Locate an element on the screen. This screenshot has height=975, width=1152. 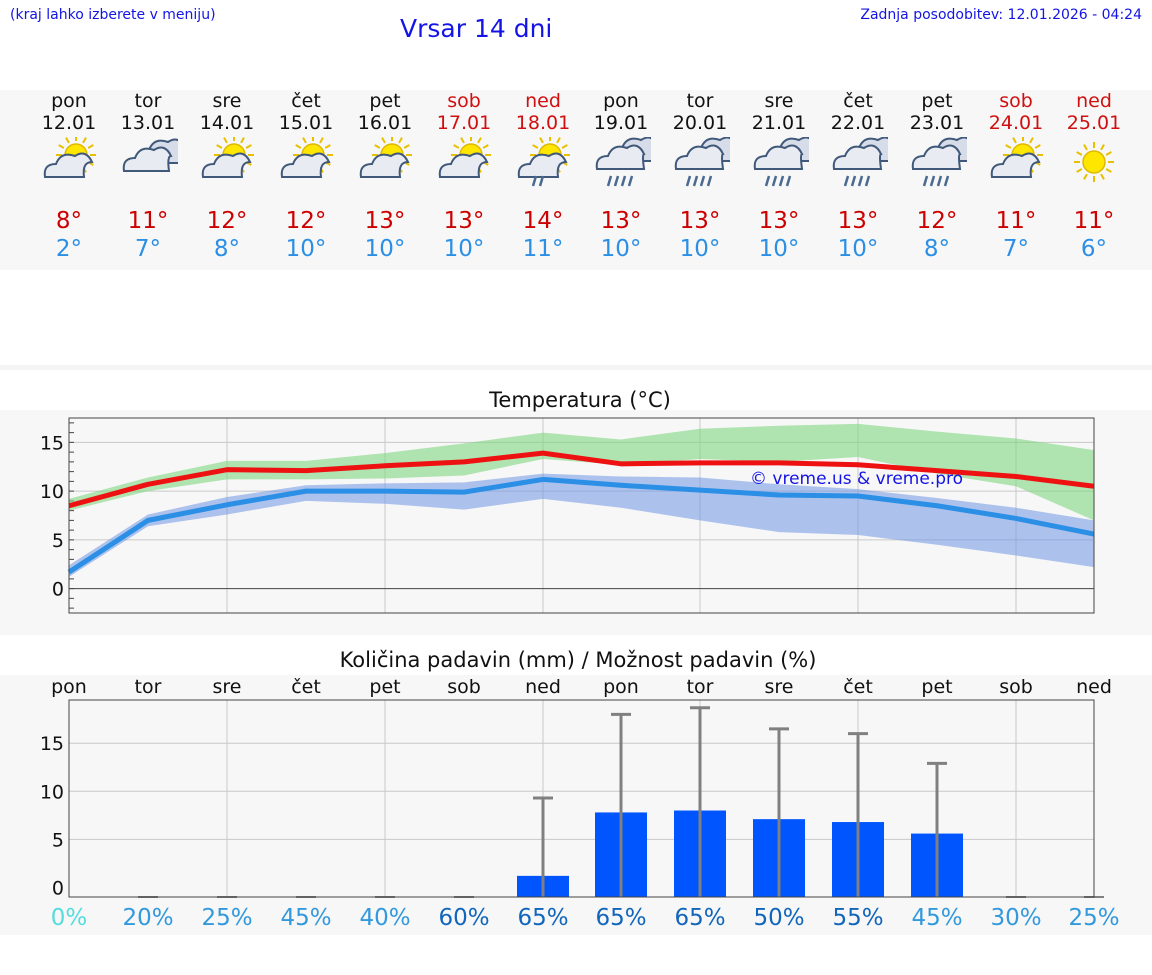
forecast-day: ned 25.01 11° 6° is located at coordinates (1094, 176).